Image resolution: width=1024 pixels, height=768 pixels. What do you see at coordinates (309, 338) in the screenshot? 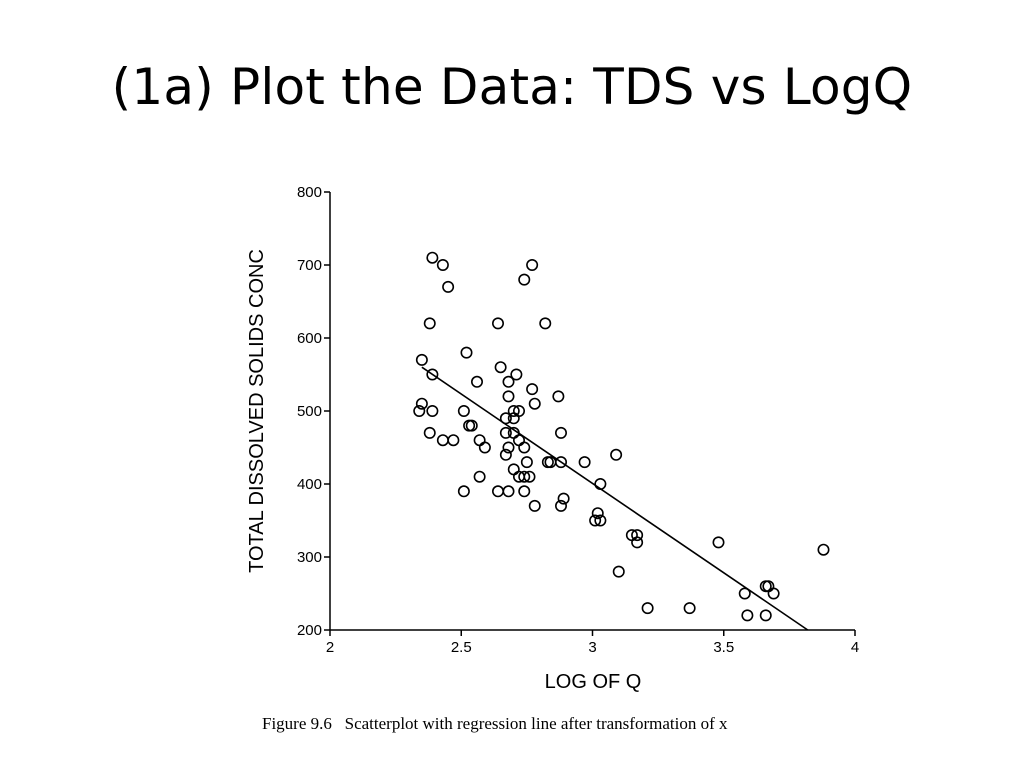
I see `y-tick-label: 600` at bounding box center [309, 338].